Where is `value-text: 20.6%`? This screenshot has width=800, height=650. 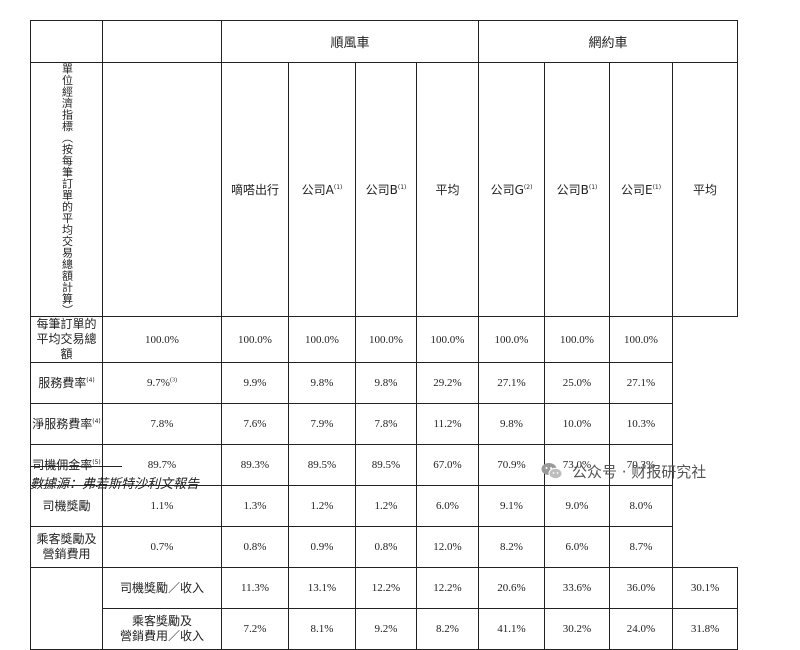 value-text: 20.6% is located at coordinates (511, 588).